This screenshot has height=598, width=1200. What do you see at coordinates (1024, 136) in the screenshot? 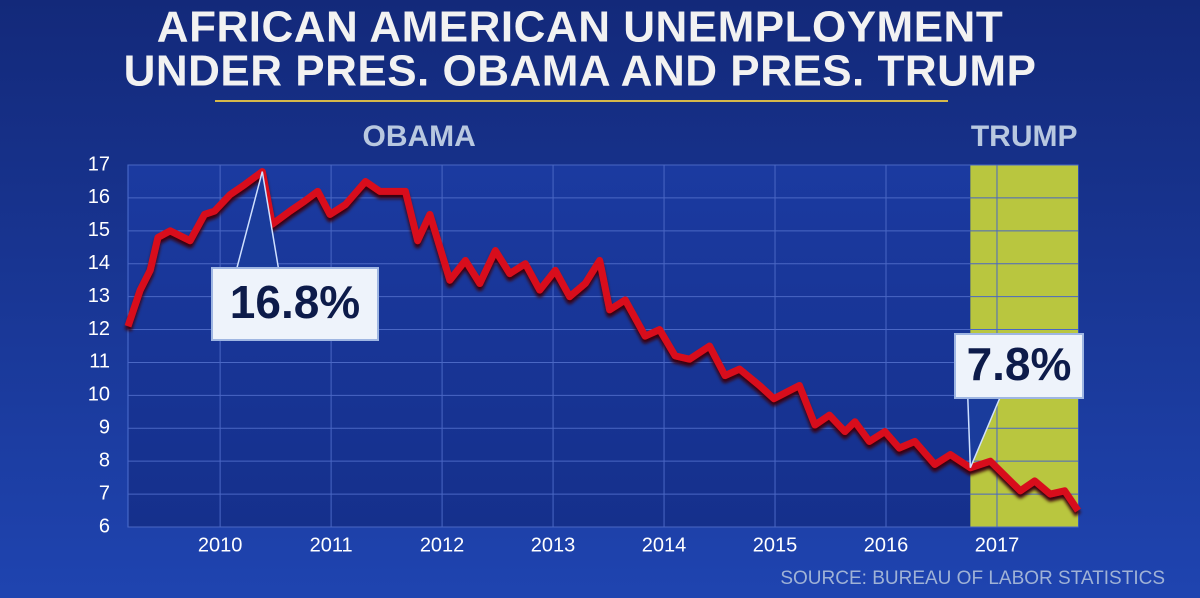
I see `period-label: TRUMP` at bounding box center [1024, 136].